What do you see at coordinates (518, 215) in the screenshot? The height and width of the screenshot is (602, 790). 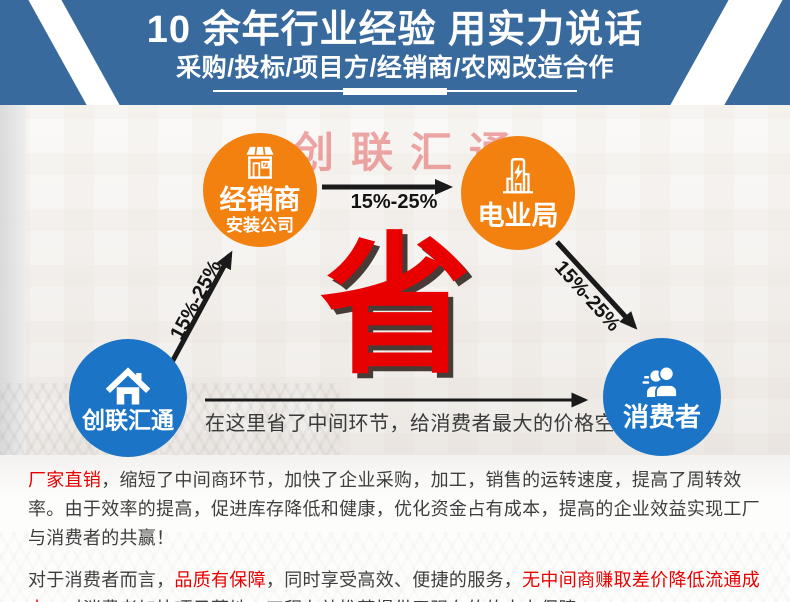 I see `node-bureau-label: 电业局` at bounding box center [518, 215].